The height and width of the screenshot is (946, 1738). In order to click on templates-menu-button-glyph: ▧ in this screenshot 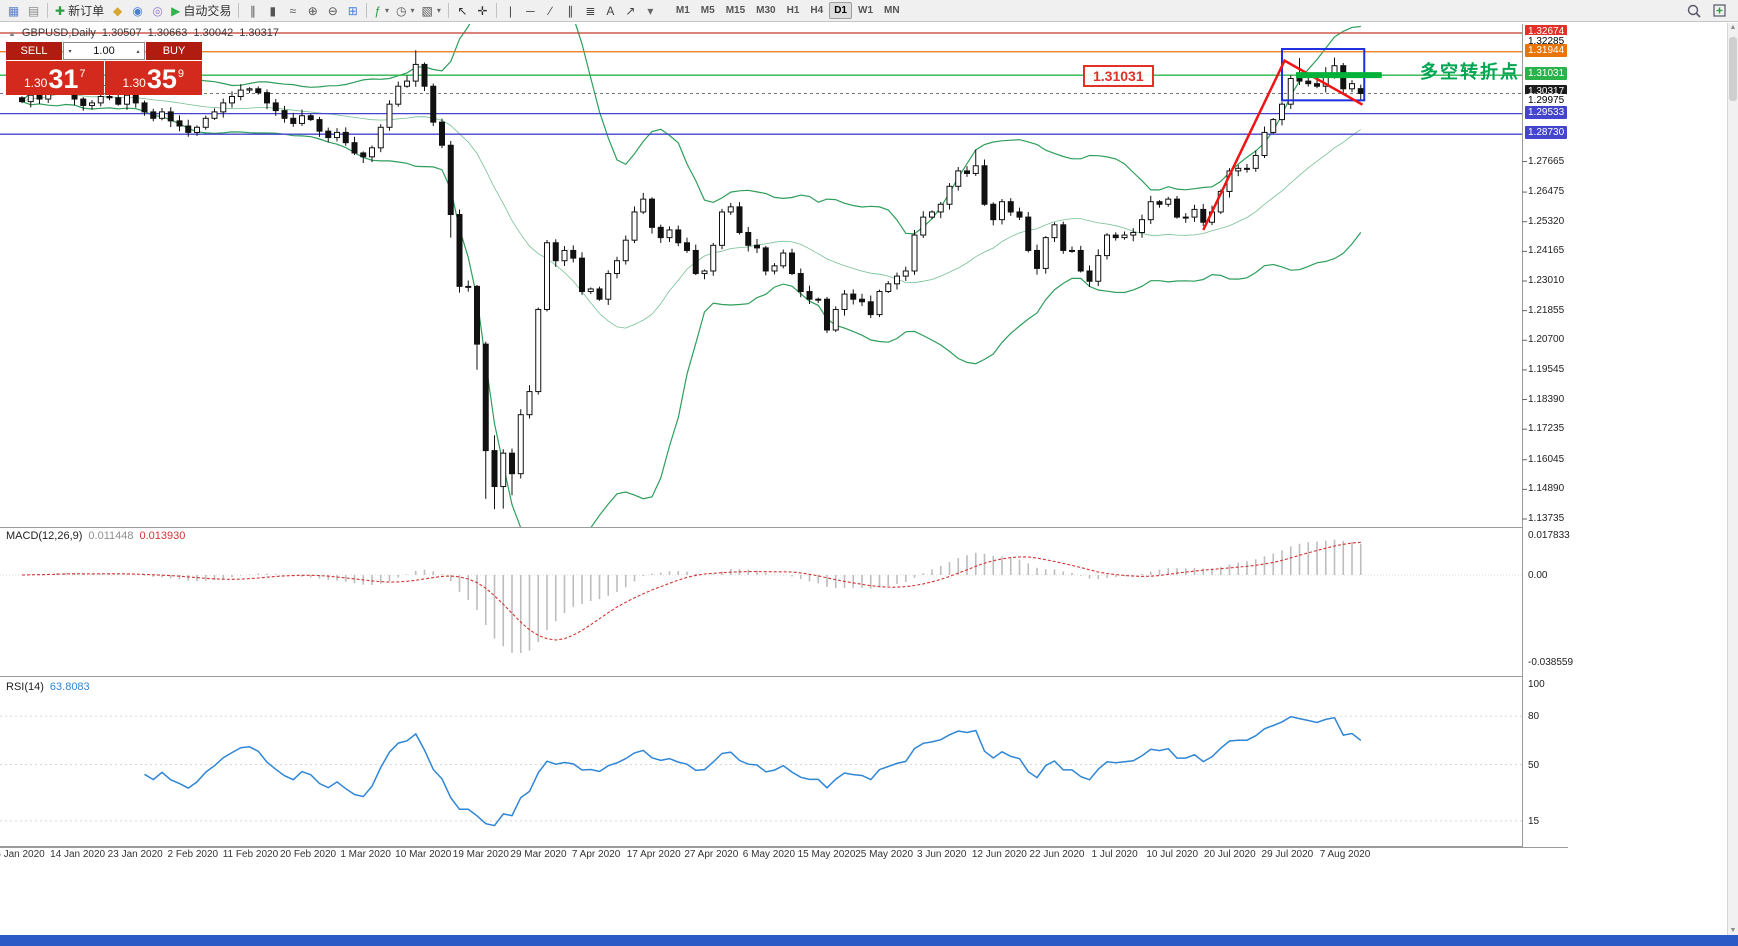, I will do `click(427, 10)`.